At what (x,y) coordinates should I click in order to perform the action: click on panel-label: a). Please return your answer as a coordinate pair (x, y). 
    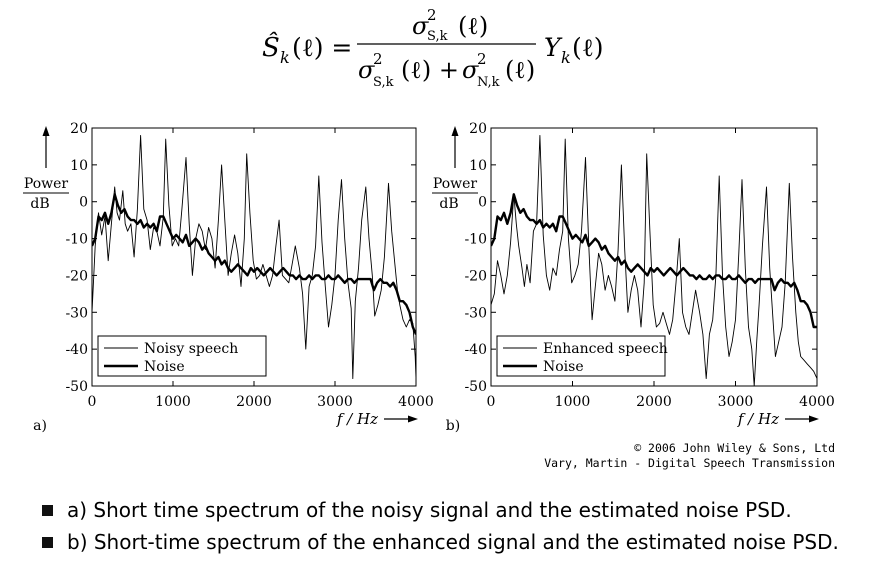
    Looking at the image, I should click on (40, 426).